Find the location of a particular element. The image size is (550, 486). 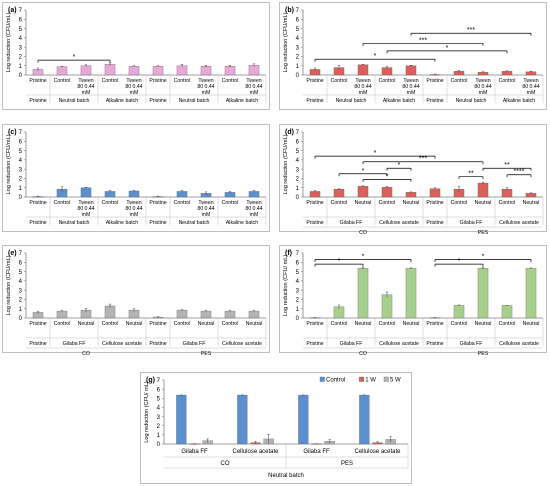

group-label: Gilaba FF is located at coordinates (194, 344).